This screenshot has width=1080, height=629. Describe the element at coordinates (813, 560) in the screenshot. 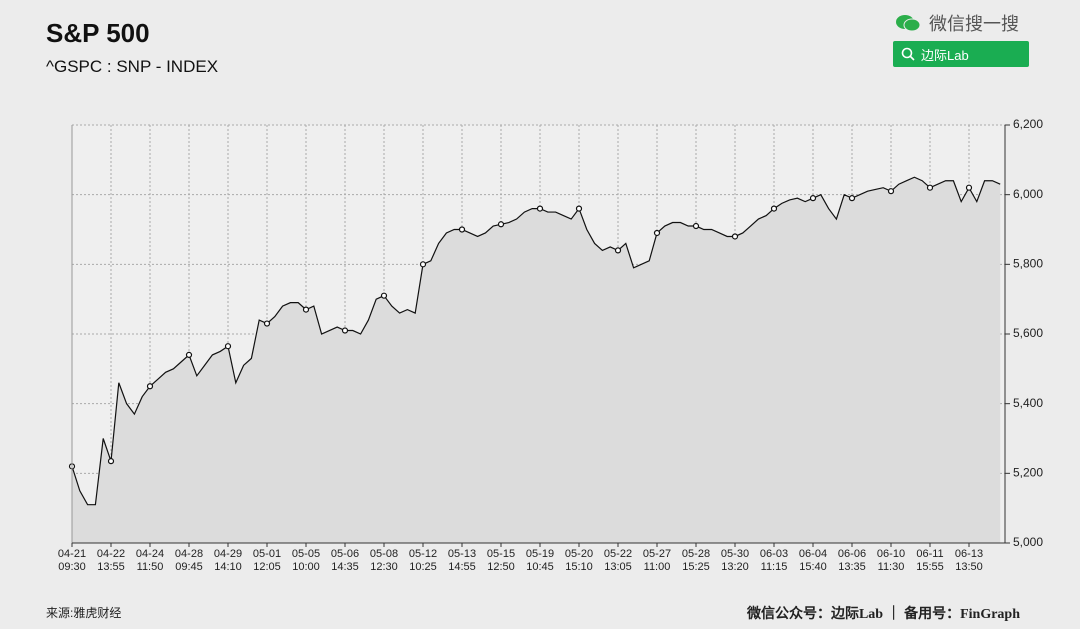

I see `x-tick-label: 06-04 15:40` at that location.